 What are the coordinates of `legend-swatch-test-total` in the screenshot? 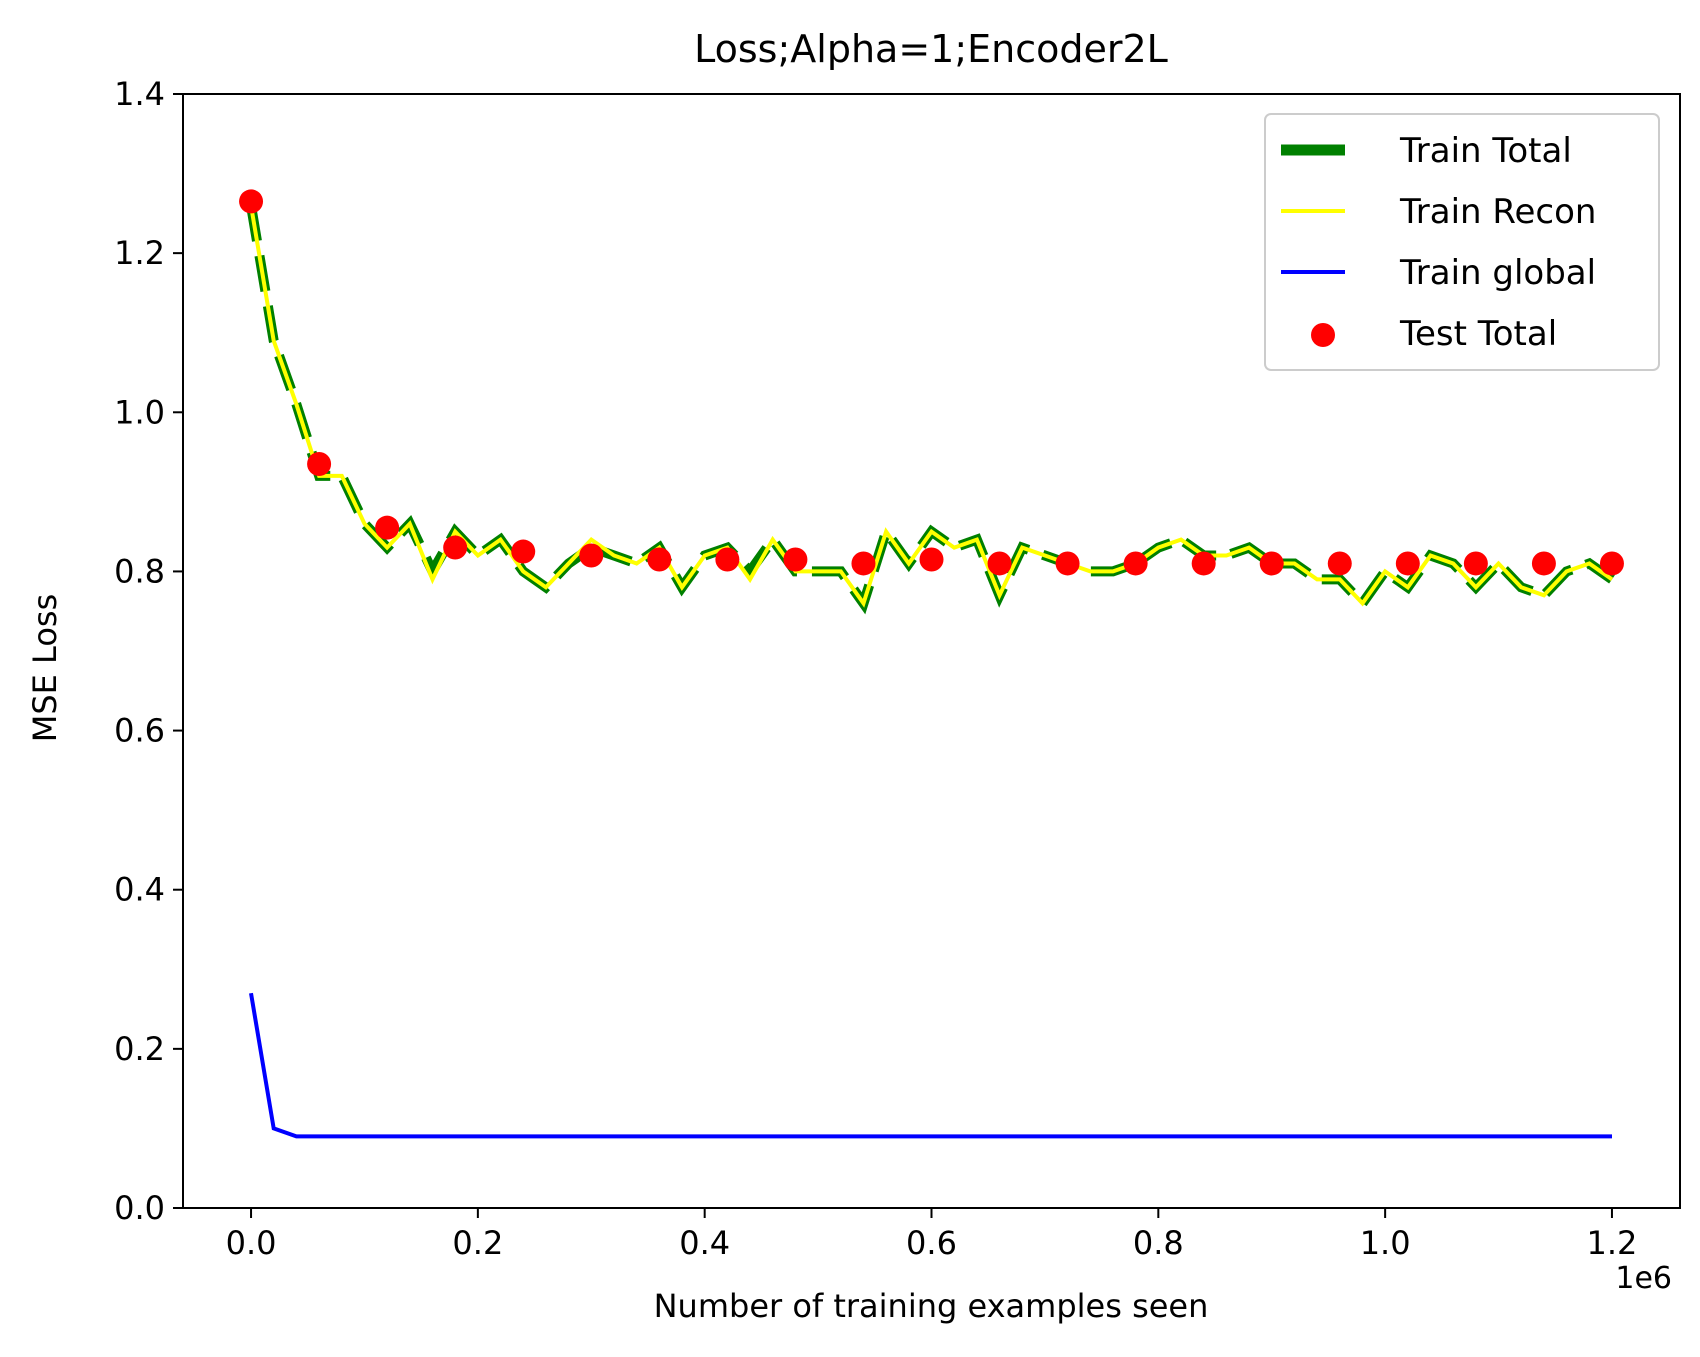 It's located at (1323, 335).